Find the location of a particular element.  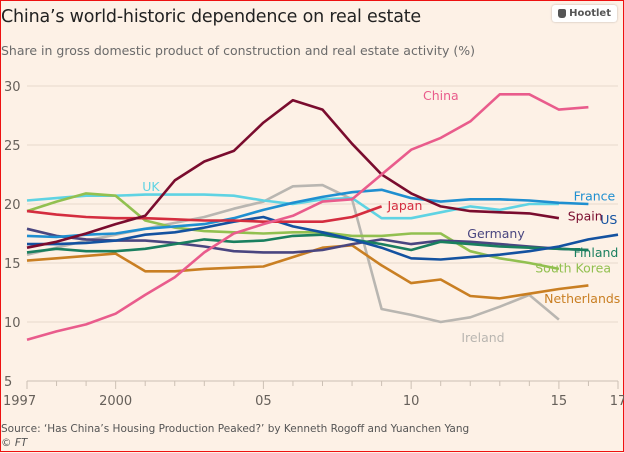

series-line-south-korea is located at coordinates (293, 231).